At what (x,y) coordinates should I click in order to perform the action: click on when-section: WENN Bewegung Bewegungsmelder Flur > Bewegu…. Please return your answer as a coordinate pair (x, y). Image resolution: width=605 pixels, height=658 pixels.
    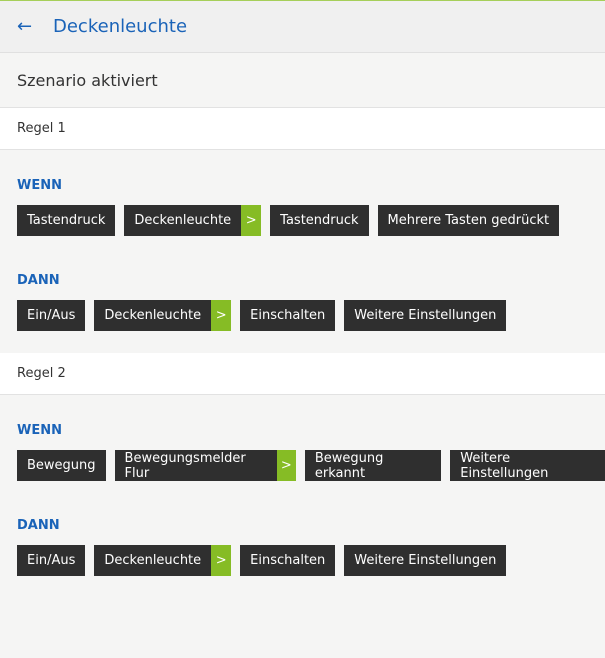
    Looking at the image, I should click on (302, 451).